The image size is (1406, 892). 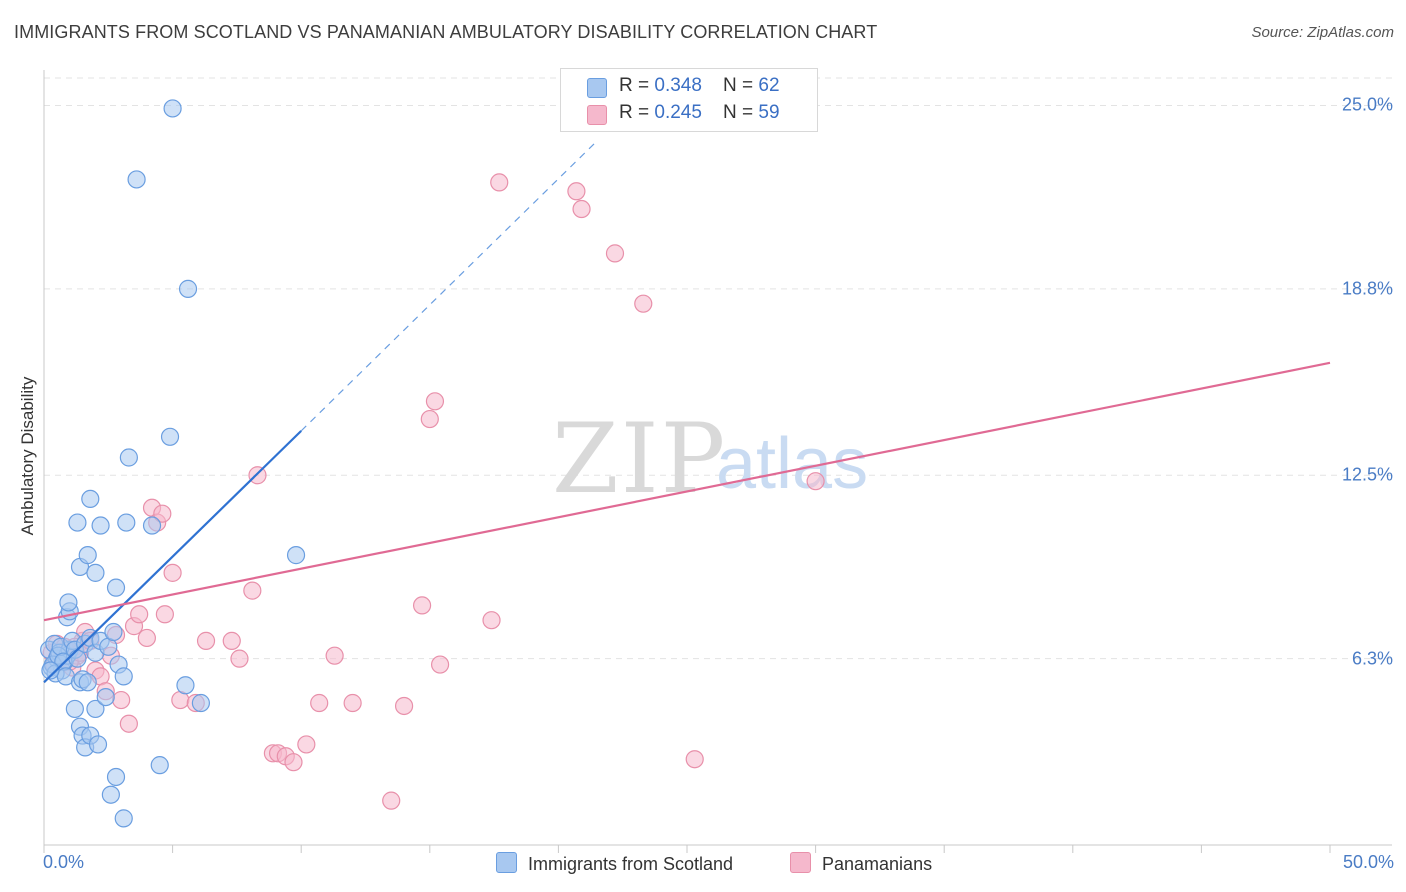 What do you see at coordinates (1372, 658) in the screenshot?
I see `y-tick-label: 6.3%` at bounding box center [1372, 658].